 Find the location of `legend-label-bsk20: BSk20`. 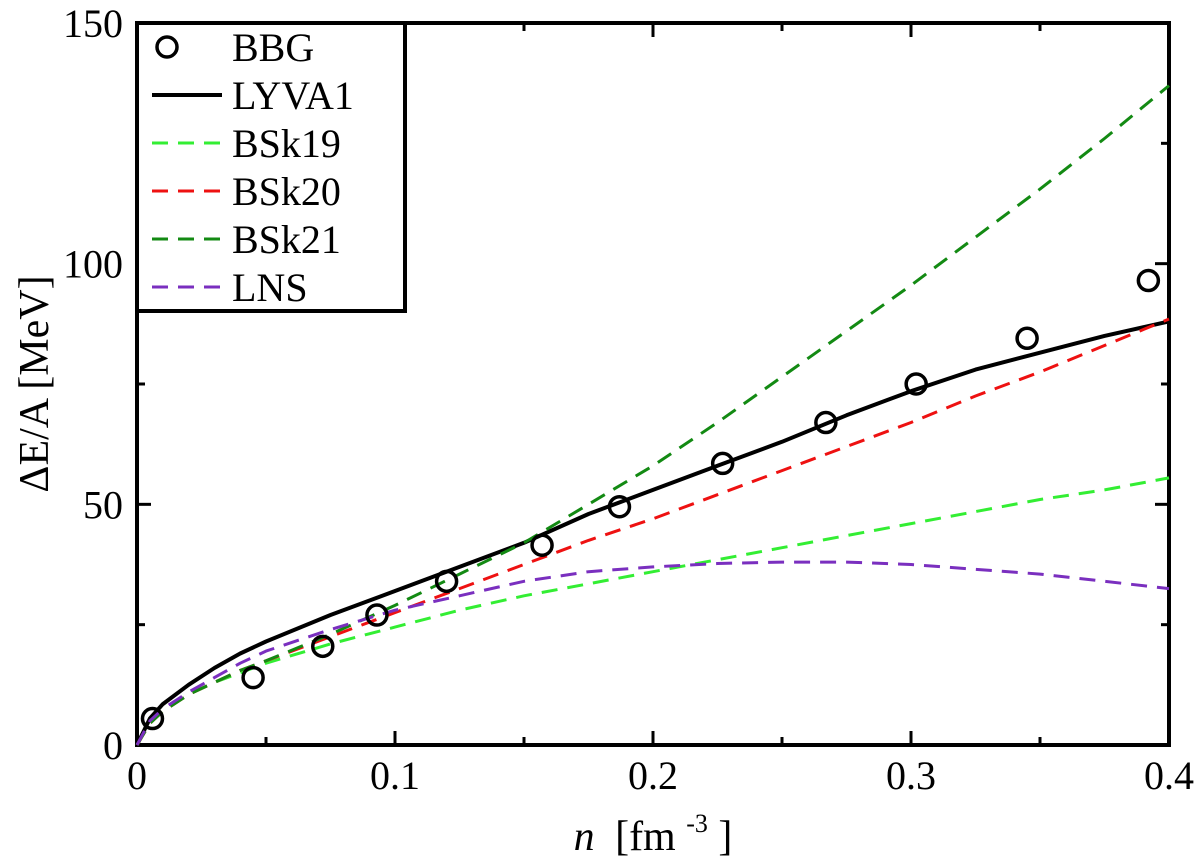

legend-label-bsk20: BSk20 is located at coordinates (286, 191).